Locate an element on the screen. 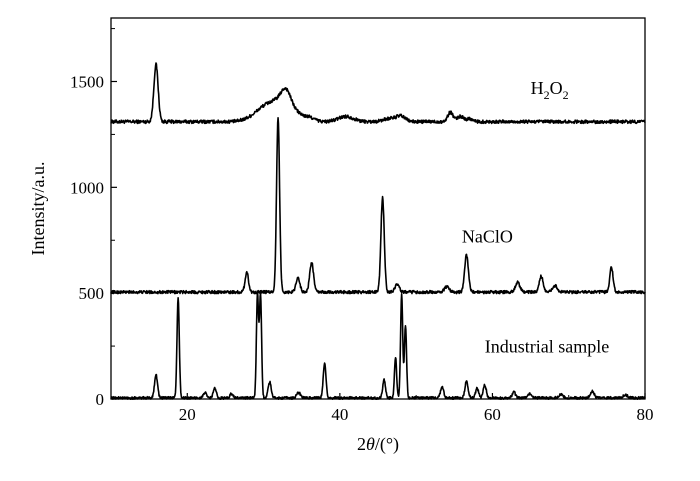 The width and height of the screenshot is (700, 481). x-axis-title-suffix: /(°) is located at coordinates (387, 444).